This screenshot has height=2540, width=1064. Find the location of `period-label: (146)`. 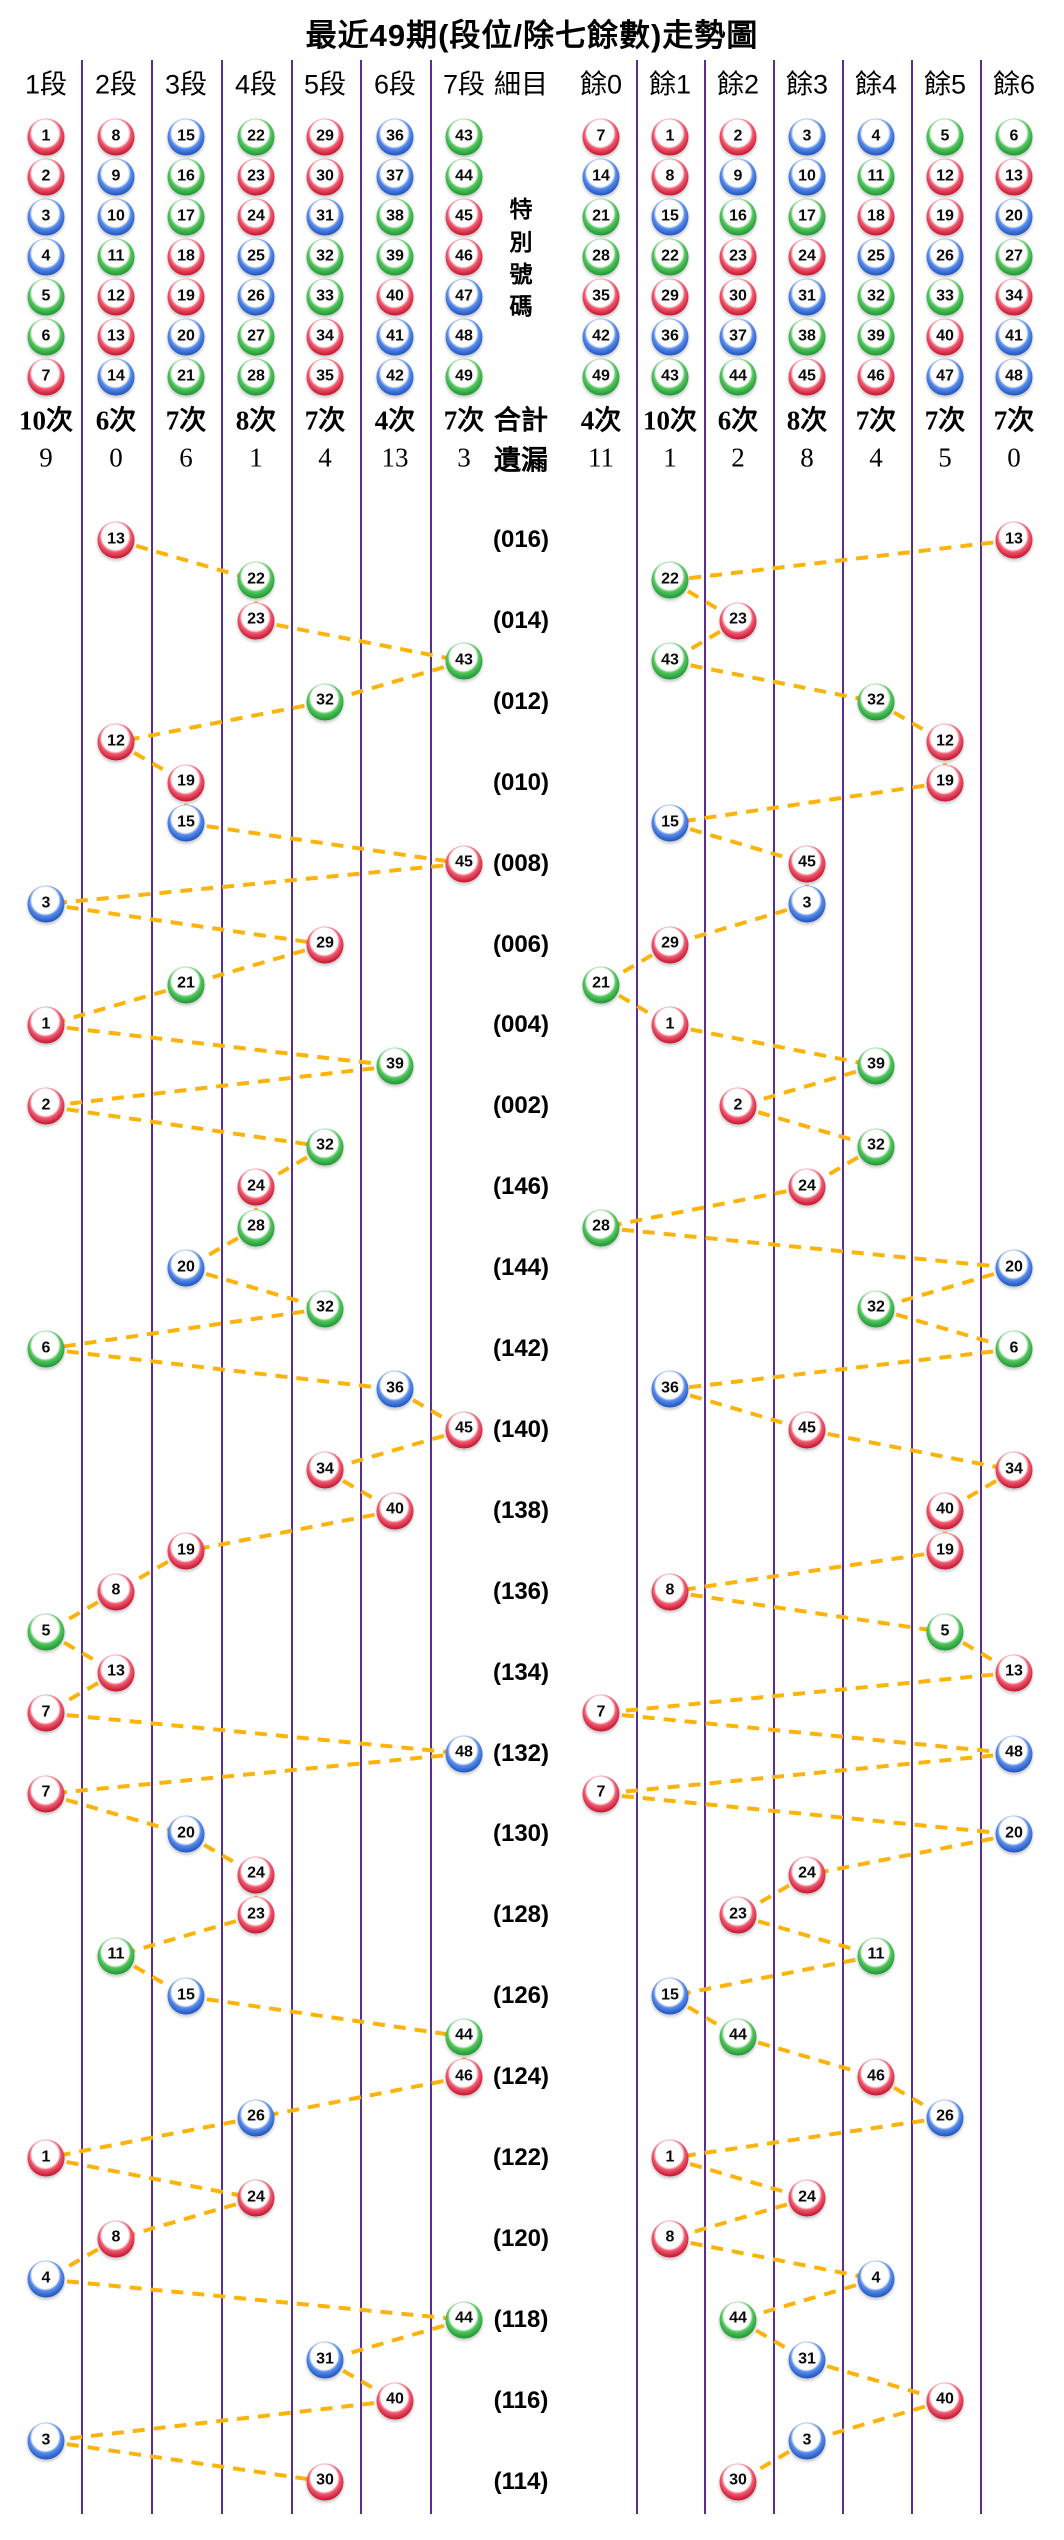

period-label: (146) is located at coordinates (521, 1187).